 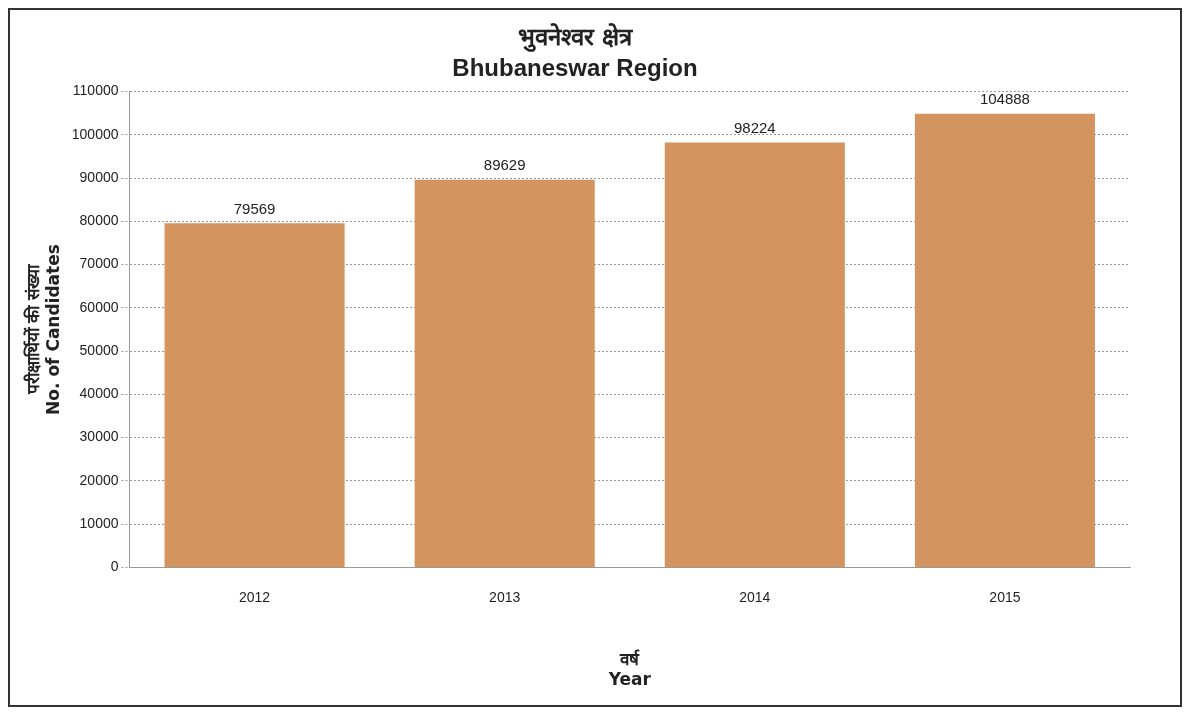 What do you see at coordinates (575, 67) in the screenshot?
I see `chart-subtitle: Bhubaneswar Region` at bounding box center [575, 67].